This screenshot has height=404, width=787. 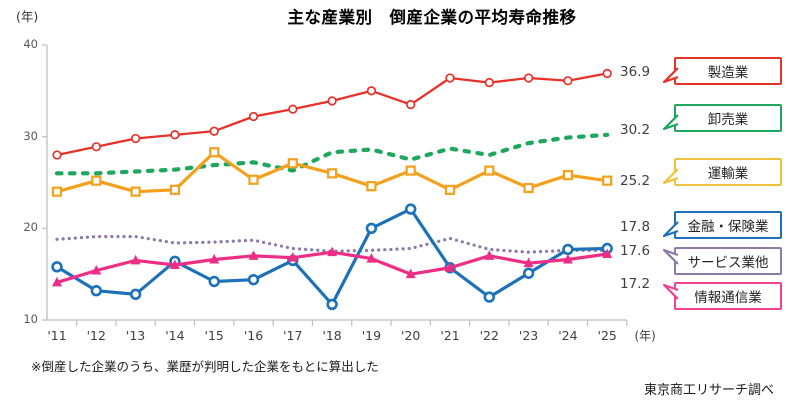 I want to click on svg-text: '22, so click(x=489, y=335).